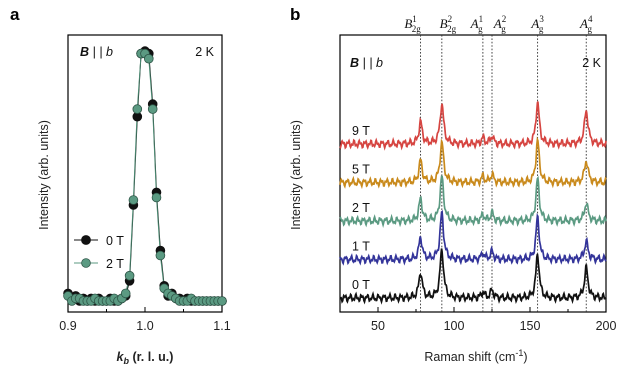  What do you see at coordinates (591, 63) in the screenshot?
I see `panel-b-temperature: 2 K` at bounding box center [591, 63].